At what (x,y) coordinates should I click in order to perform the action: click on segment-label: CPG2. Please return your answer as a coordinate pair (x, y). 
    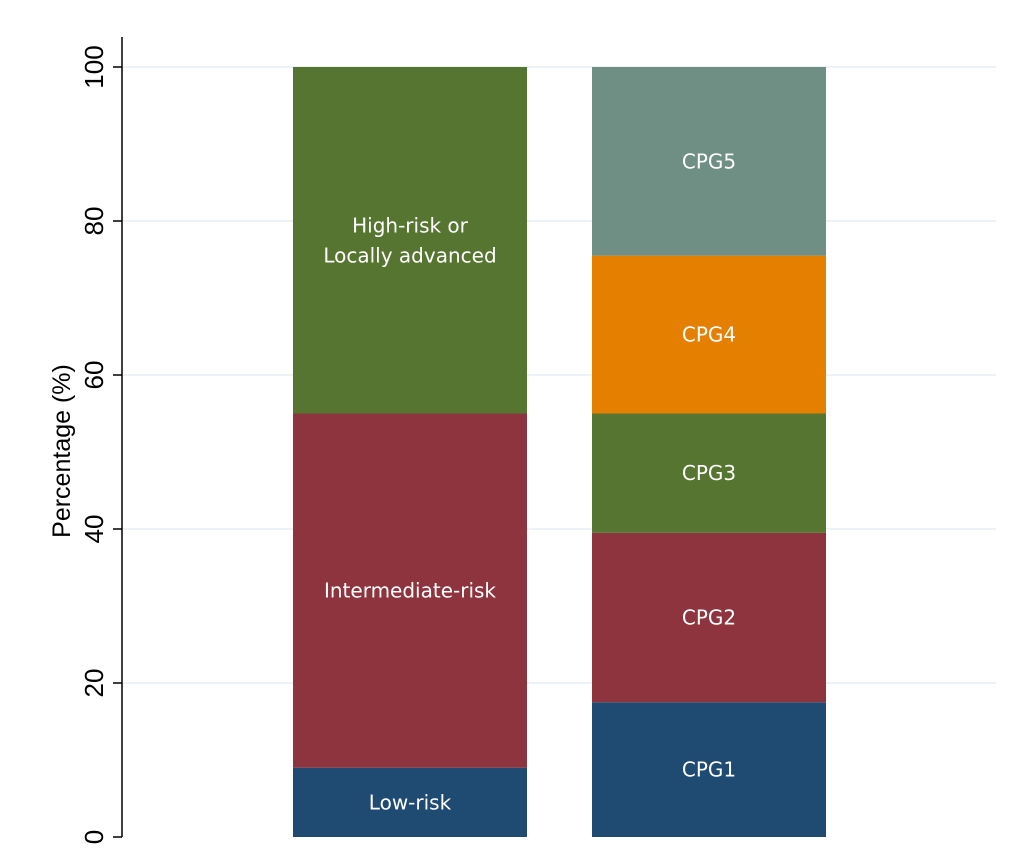
    Looking at the image, I should click on (709, 618).